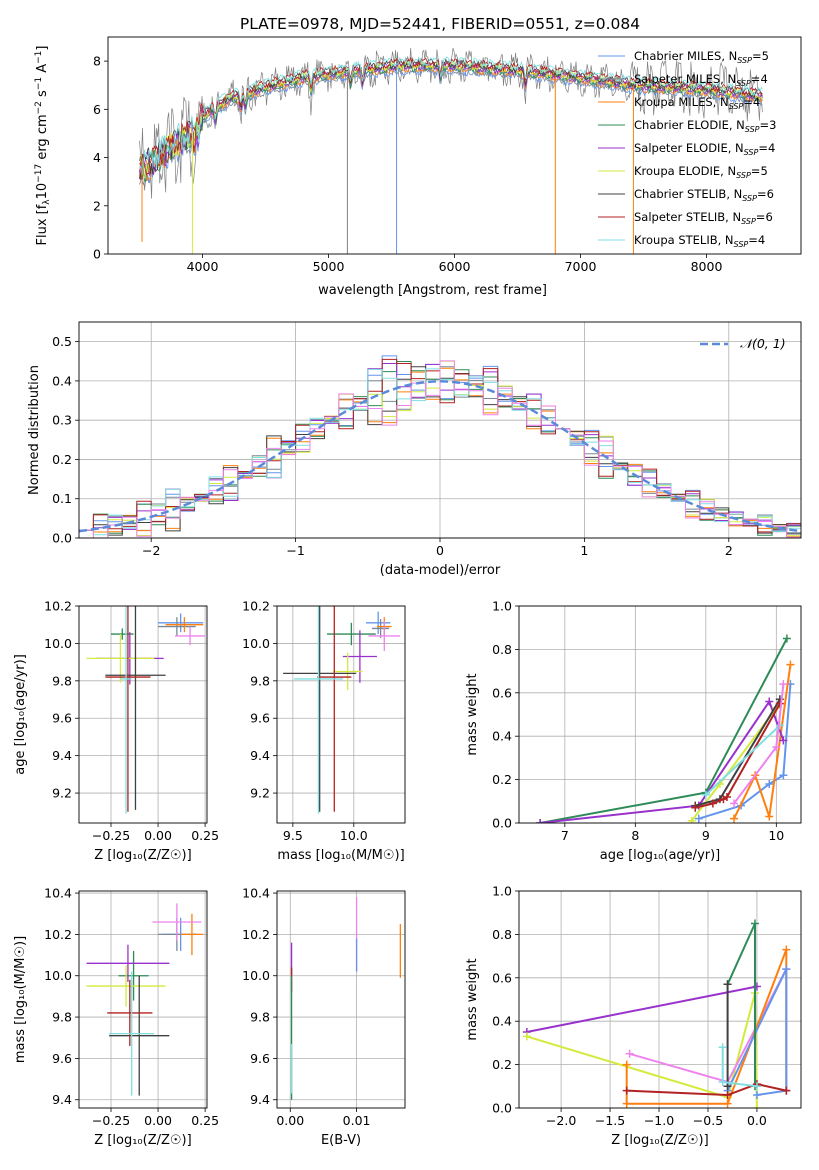 The width and height of the screenshot is (819, 1170). Describe the element at coordinates (47, 202) in the screenshot. I see `y-axis-label-part: λ` at that location.